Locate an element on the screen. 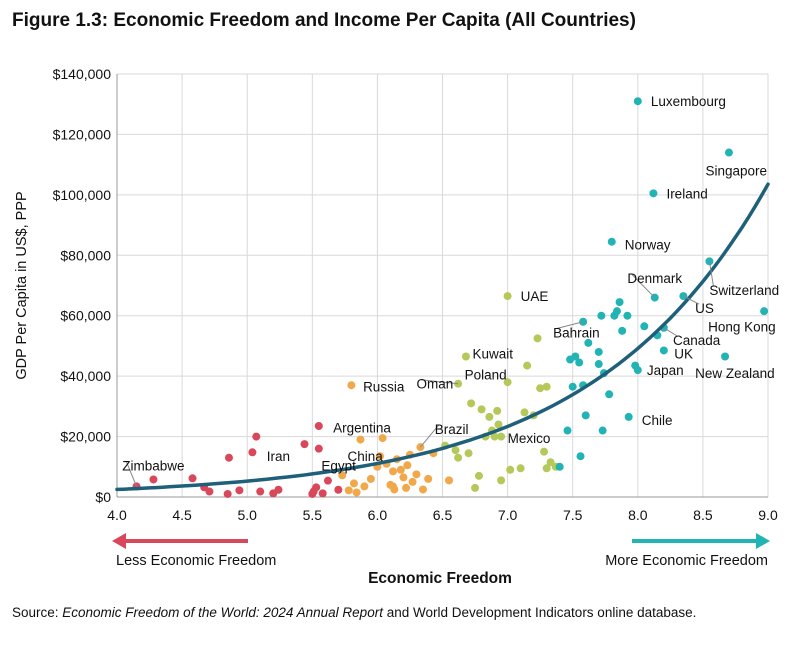 The height and width of the screenshot is (646, 796). y-tick-label: $20,000 is located at coordinates (85, 437).